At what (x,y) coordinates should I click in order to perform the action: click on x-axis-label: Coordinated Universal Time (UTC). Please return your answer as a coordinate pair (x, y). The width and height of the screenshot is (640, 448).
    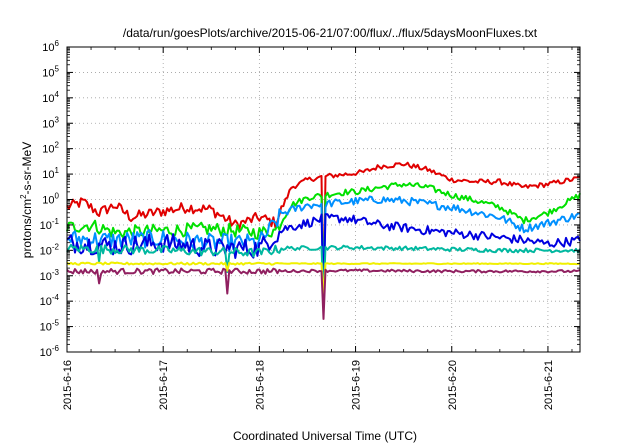
    Looking at the image, I should click on (325, 436).